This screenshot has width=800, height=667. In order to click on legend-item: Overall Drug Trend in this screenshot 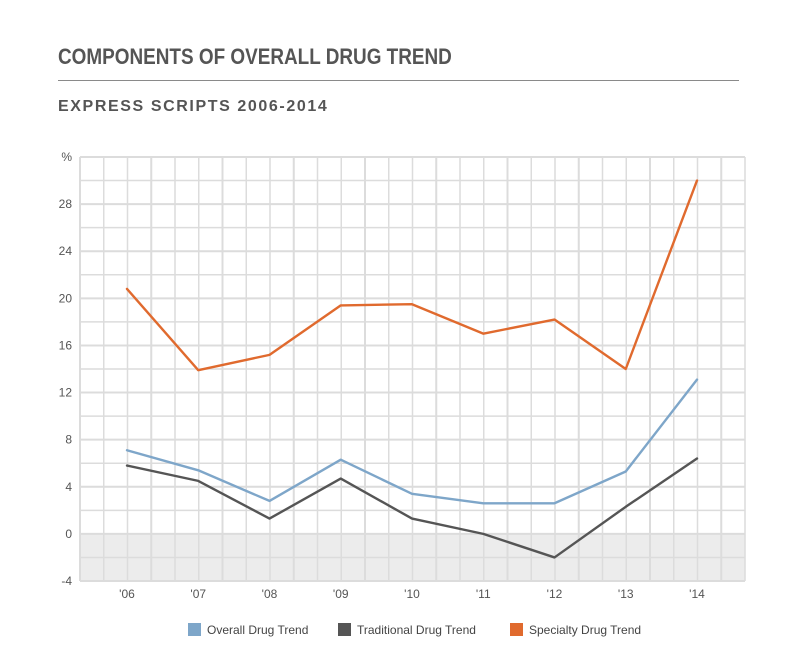, I will do `click(248, 630)`.